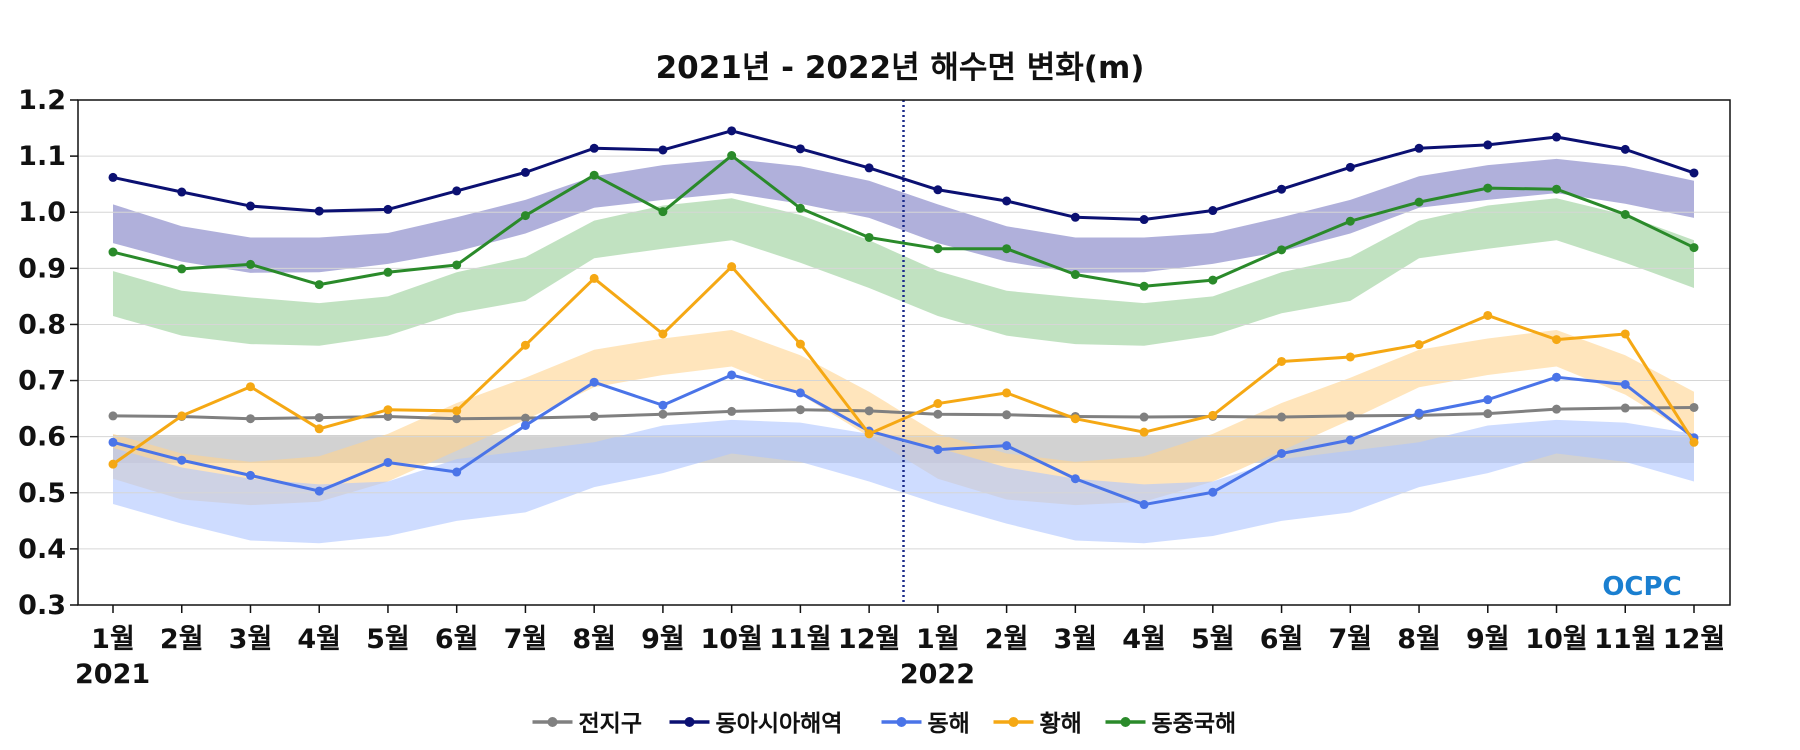  What do you see at coordinates (800, 639) in the screenshot?
I see `x-tick-label: 11월` at bounding box center [800, 639].